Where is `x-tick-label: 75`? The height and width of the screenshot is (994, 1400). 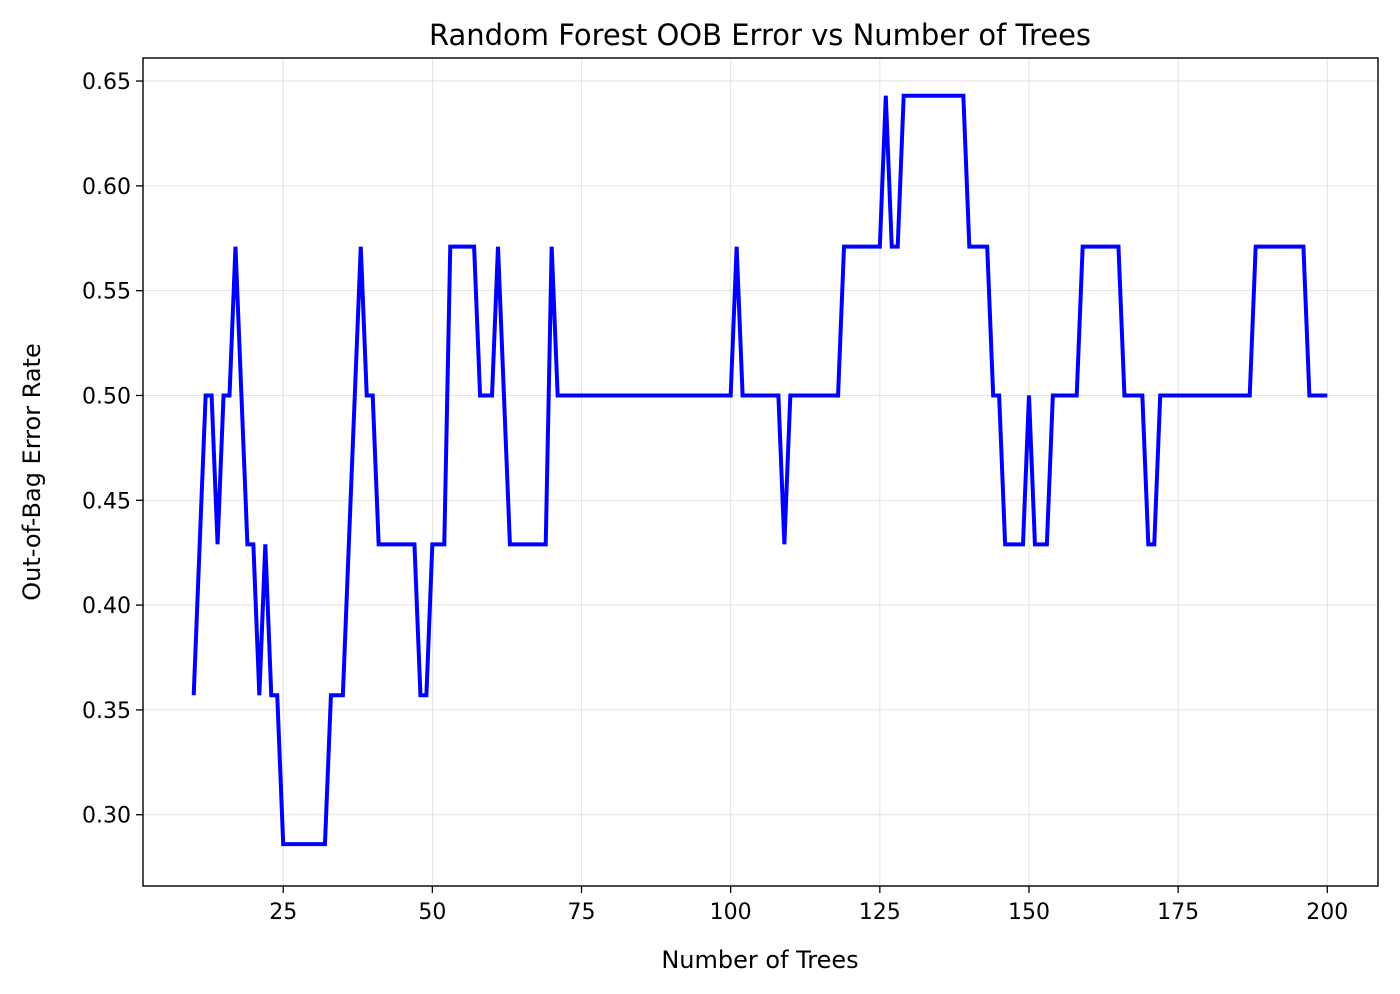 x-tick-label: 75 is located at coordinates (582, 912).